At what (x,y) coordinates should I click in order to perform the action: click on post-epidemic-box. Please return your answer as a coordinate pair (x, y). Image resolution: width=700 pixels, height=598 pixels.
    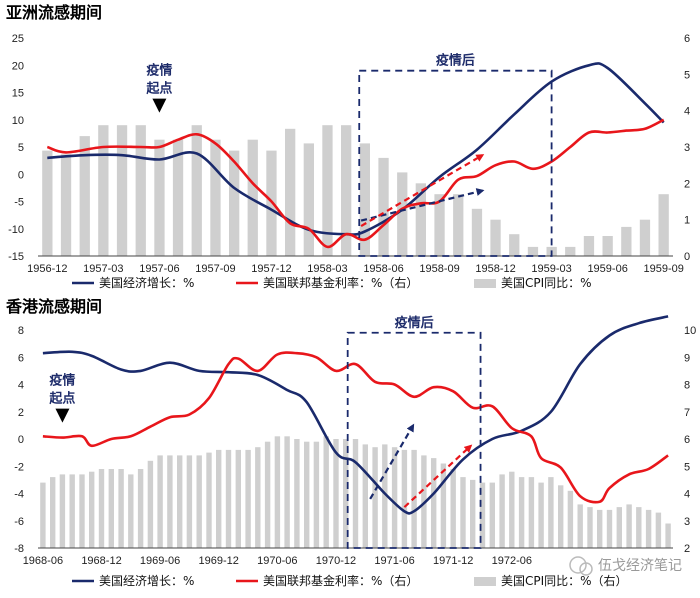
    Looking at the image, I should click on (414, 440).